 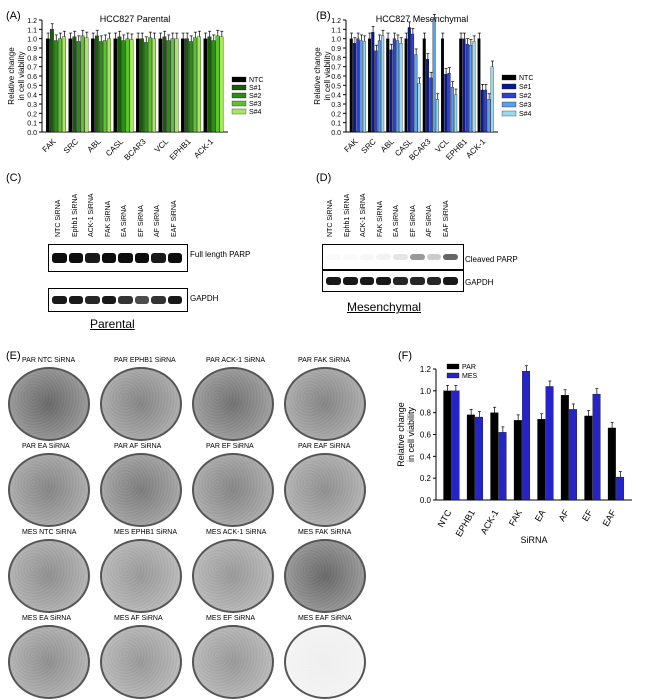 I want to click on blot-lane-label: Ephb1 SiRNA, so click(x=347, y=215).